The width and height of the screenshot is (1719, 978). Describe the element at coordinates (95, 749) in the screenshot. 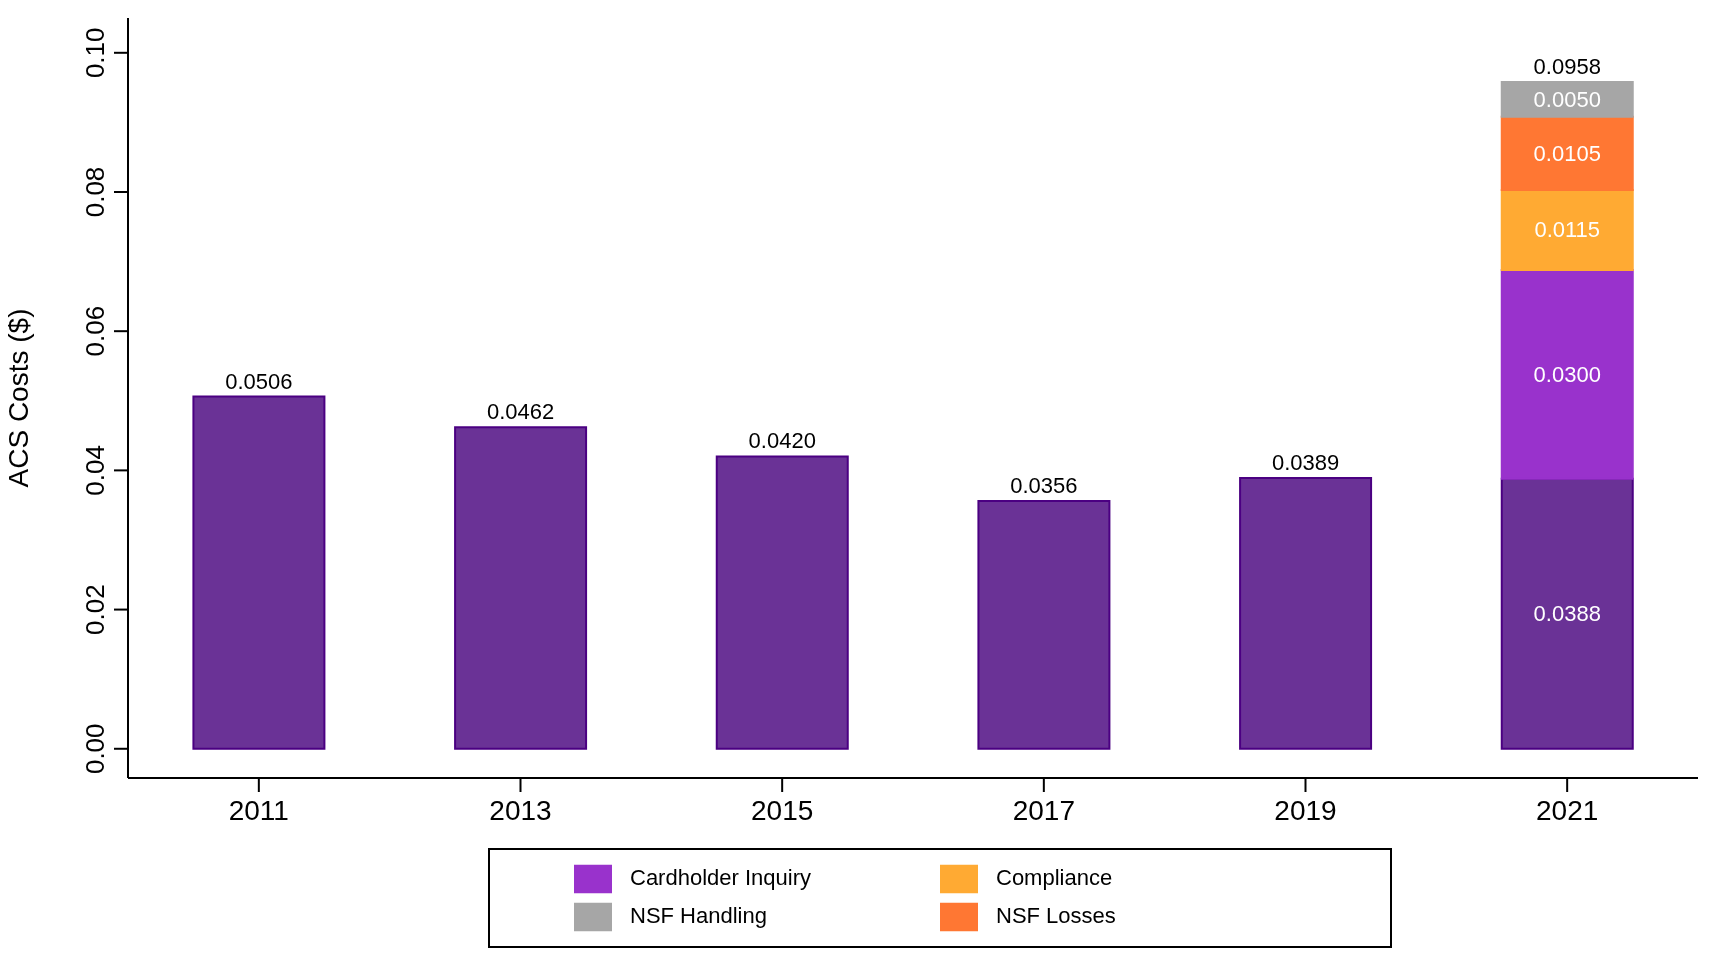

I see `y-tick-label: 0.00` at that location.